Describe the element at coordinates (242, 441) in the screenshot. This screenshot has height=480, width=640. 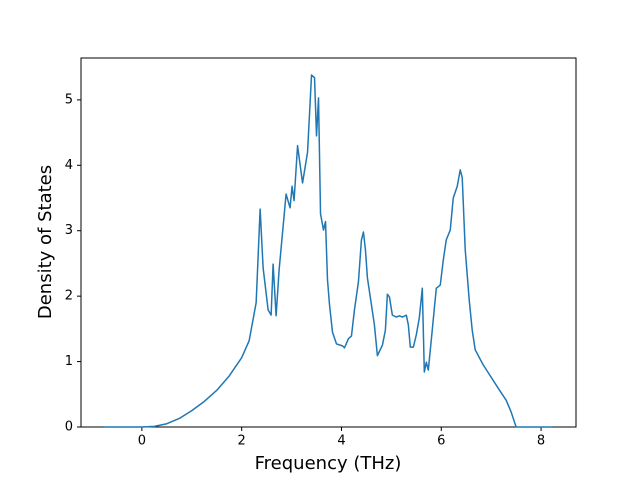
I see `x-tick-label: 2` at that location.